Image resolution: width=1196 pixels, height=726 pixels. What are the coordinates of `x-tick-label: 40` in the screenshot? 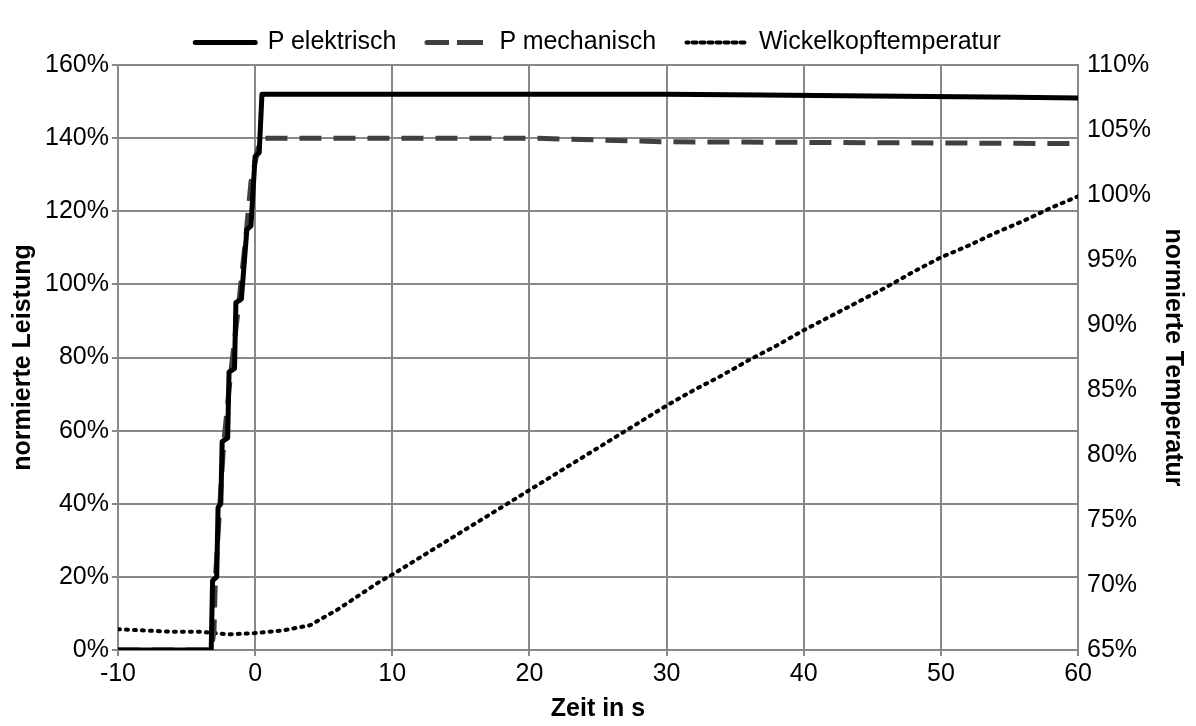 It's located at (803, 671).